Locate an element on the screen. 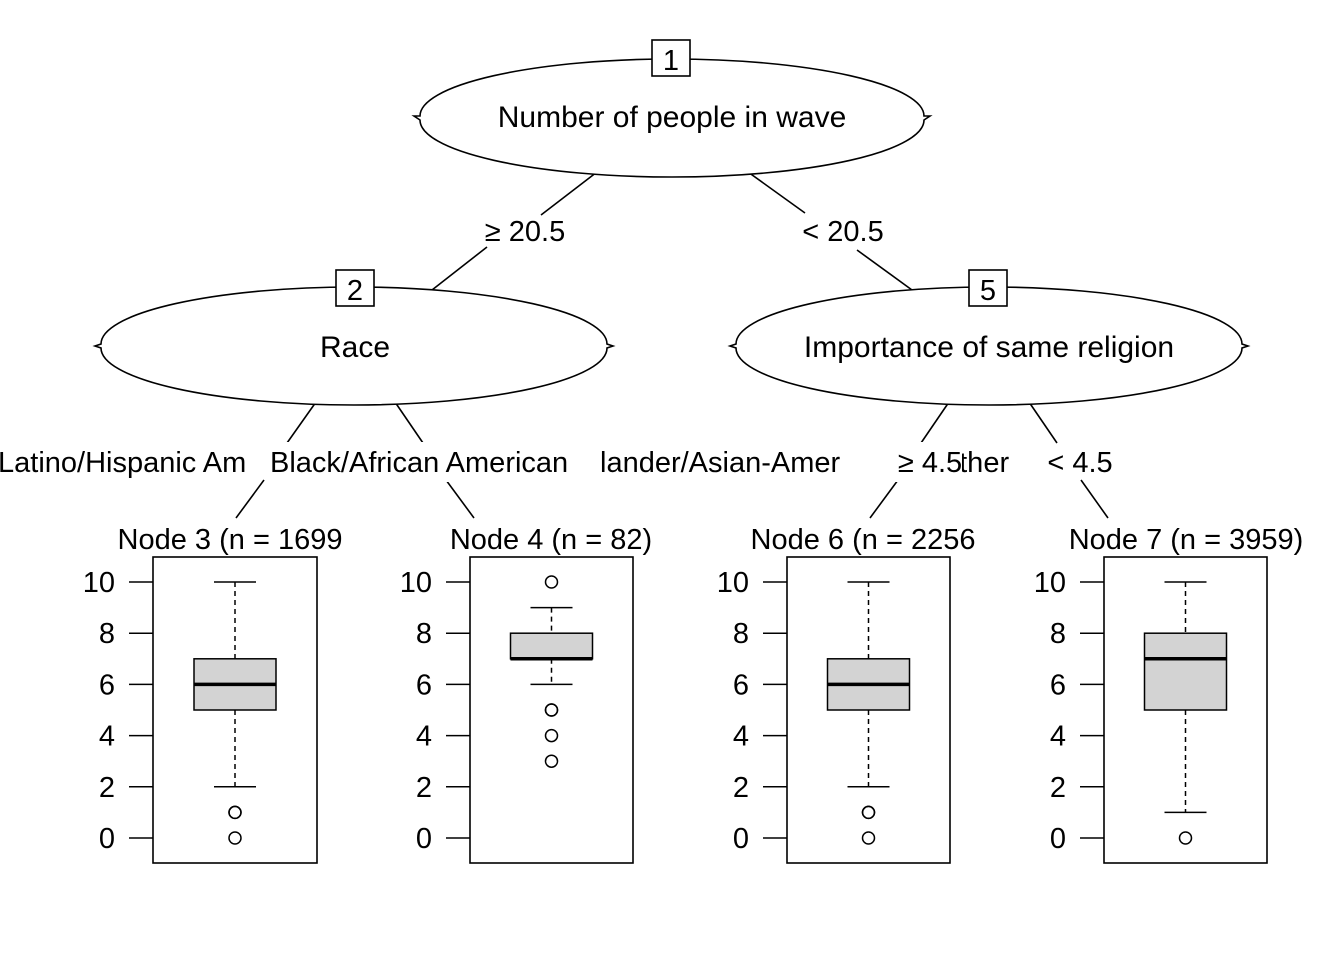 The width and height of the screenshot is (1344, 960). node-label: Number of people in wave is located at coordinates (672, 117).